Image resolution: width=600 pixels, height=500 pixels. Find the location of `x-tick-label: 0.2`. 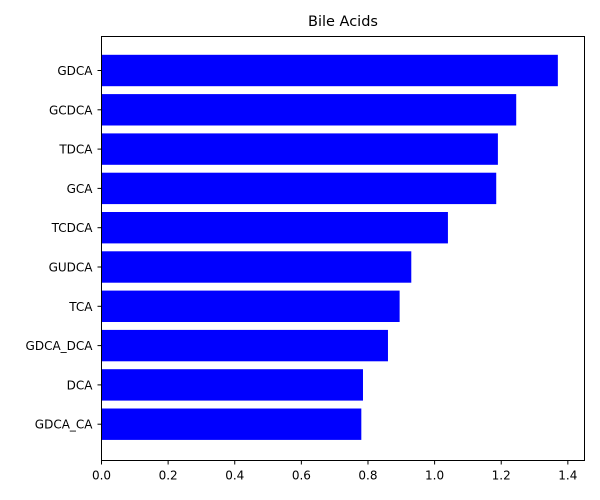

x-tick-label: 0.2 is located at coordinates (168, 476).